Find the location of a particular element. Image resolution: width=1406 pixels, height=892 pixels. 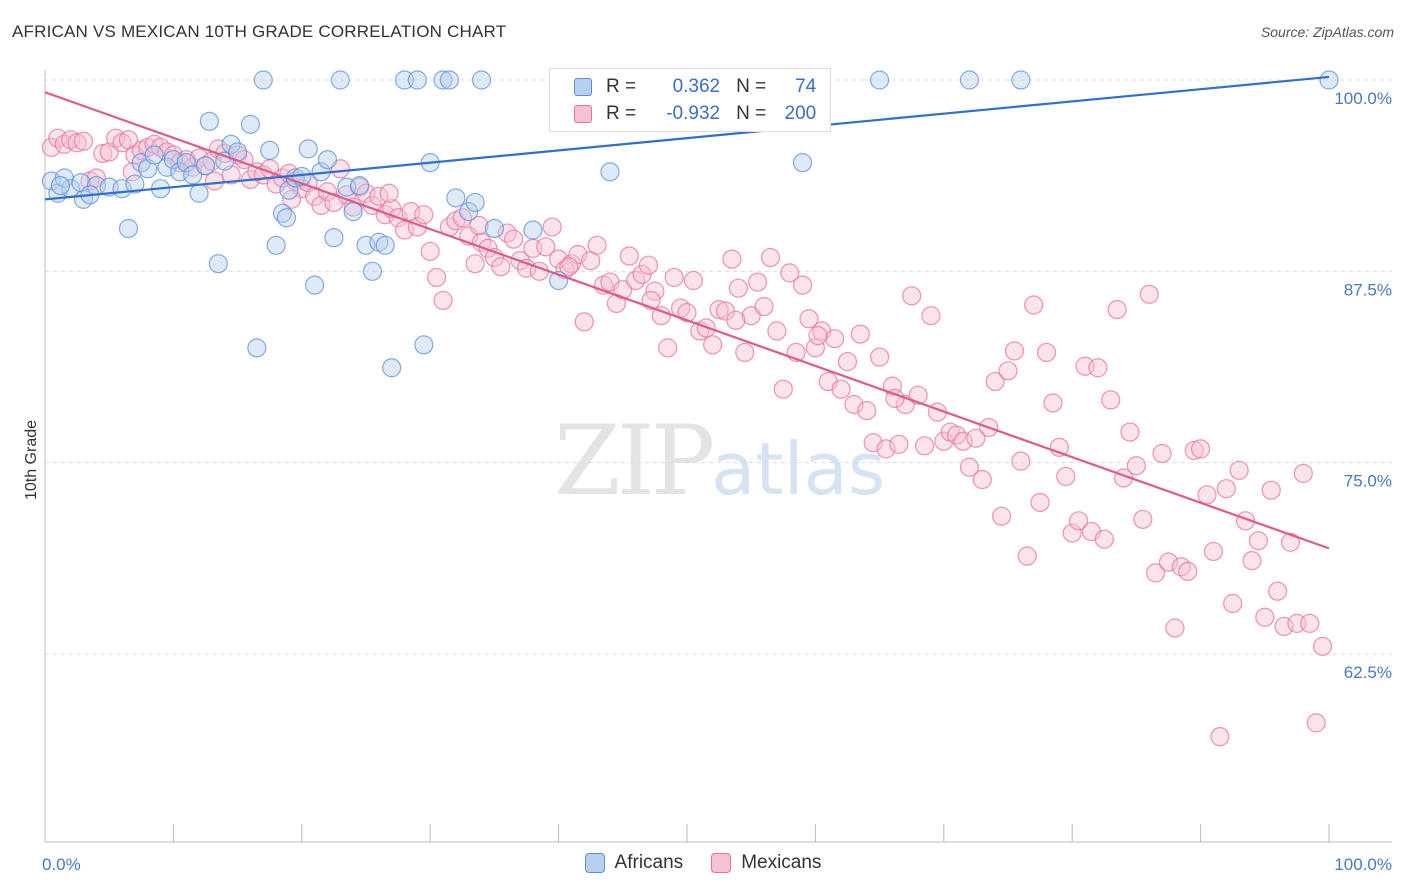

africans-trend-line is located at coordinates (687, 138).